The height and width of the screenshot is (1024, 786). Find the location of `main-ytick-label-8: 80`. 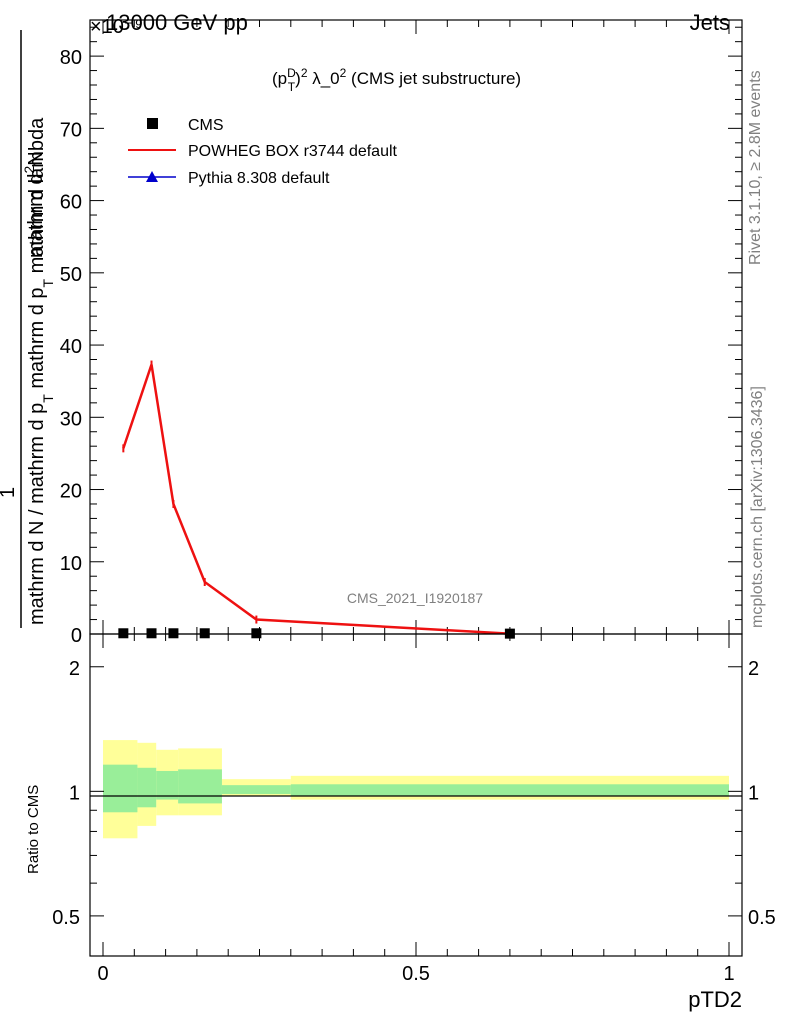

main-ytick-label-8: 80 is located at coordinates (71, 58).